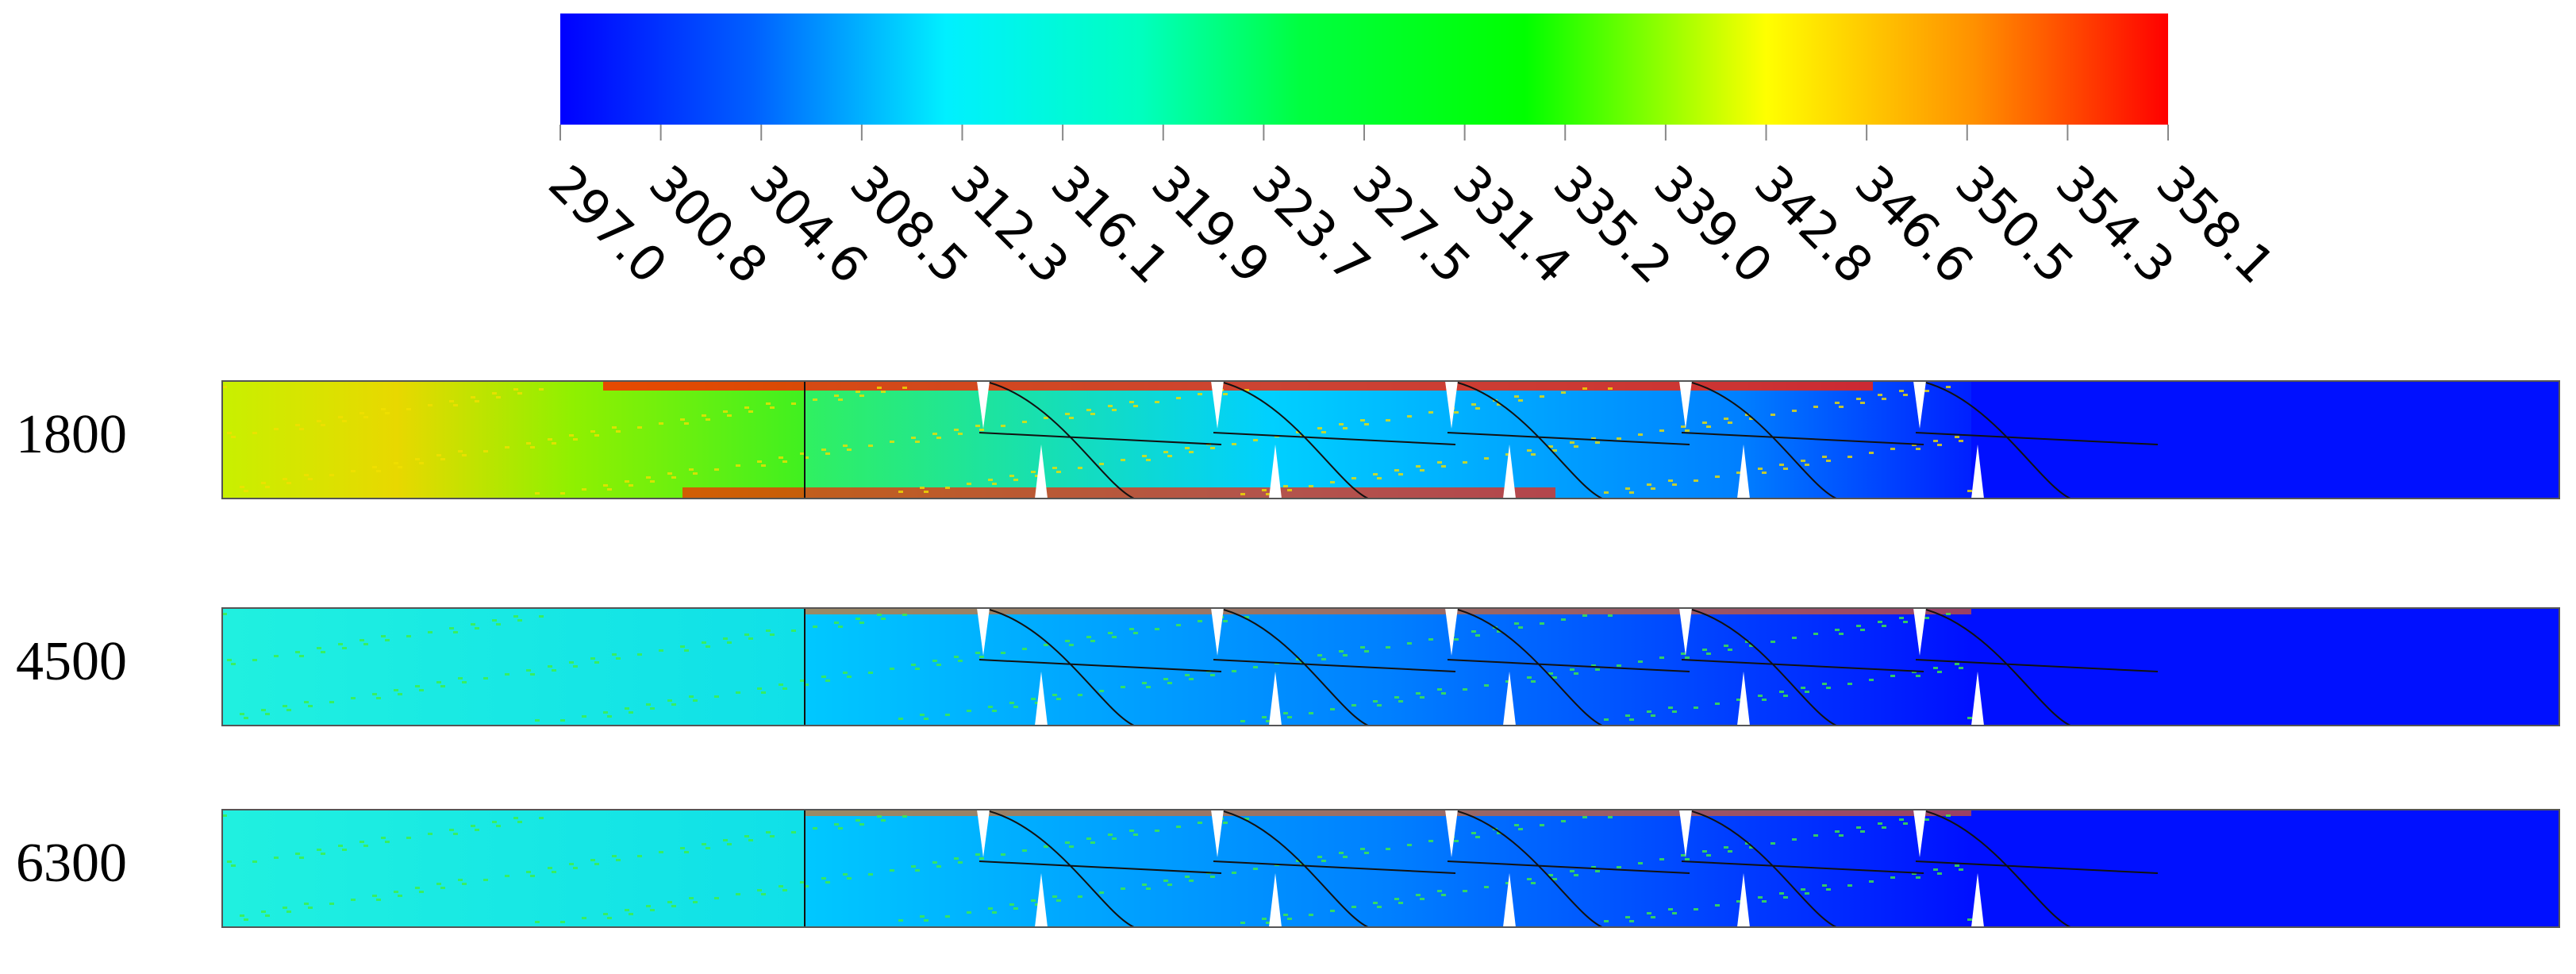  Describe the element at coordinates (1388, 611) in the screenshot. I see `warm-wall` at that location.